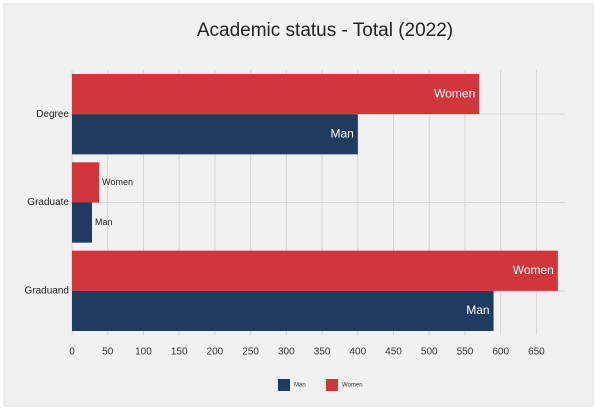  Describe the element at coordinates (536, 352) in the screenshot. I see `x-tick-label: 650` at that location.